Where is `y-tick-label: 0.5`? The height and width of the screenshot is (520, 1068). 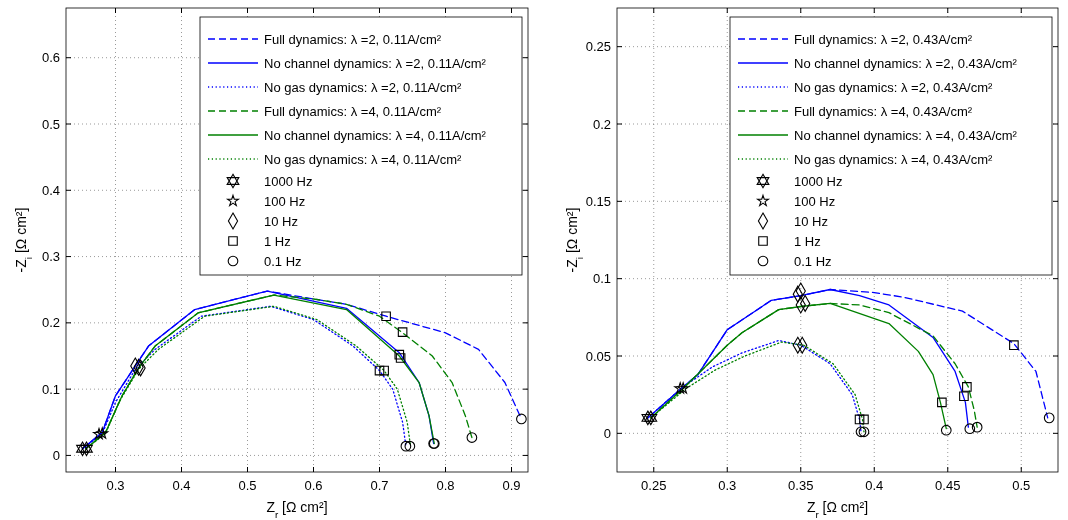
y-tick-label: 0.5 is located at coordinates (50, 124).